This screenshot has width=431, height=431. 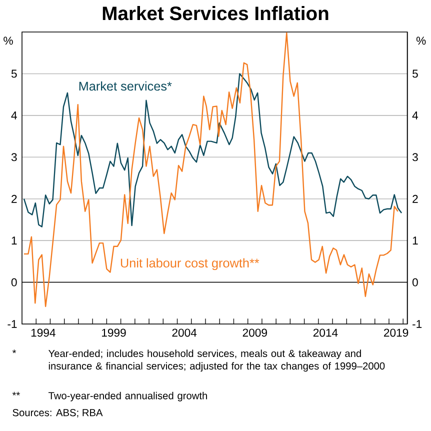 I want to click on x-tick-label: 1994, so click(x=43, y=332).